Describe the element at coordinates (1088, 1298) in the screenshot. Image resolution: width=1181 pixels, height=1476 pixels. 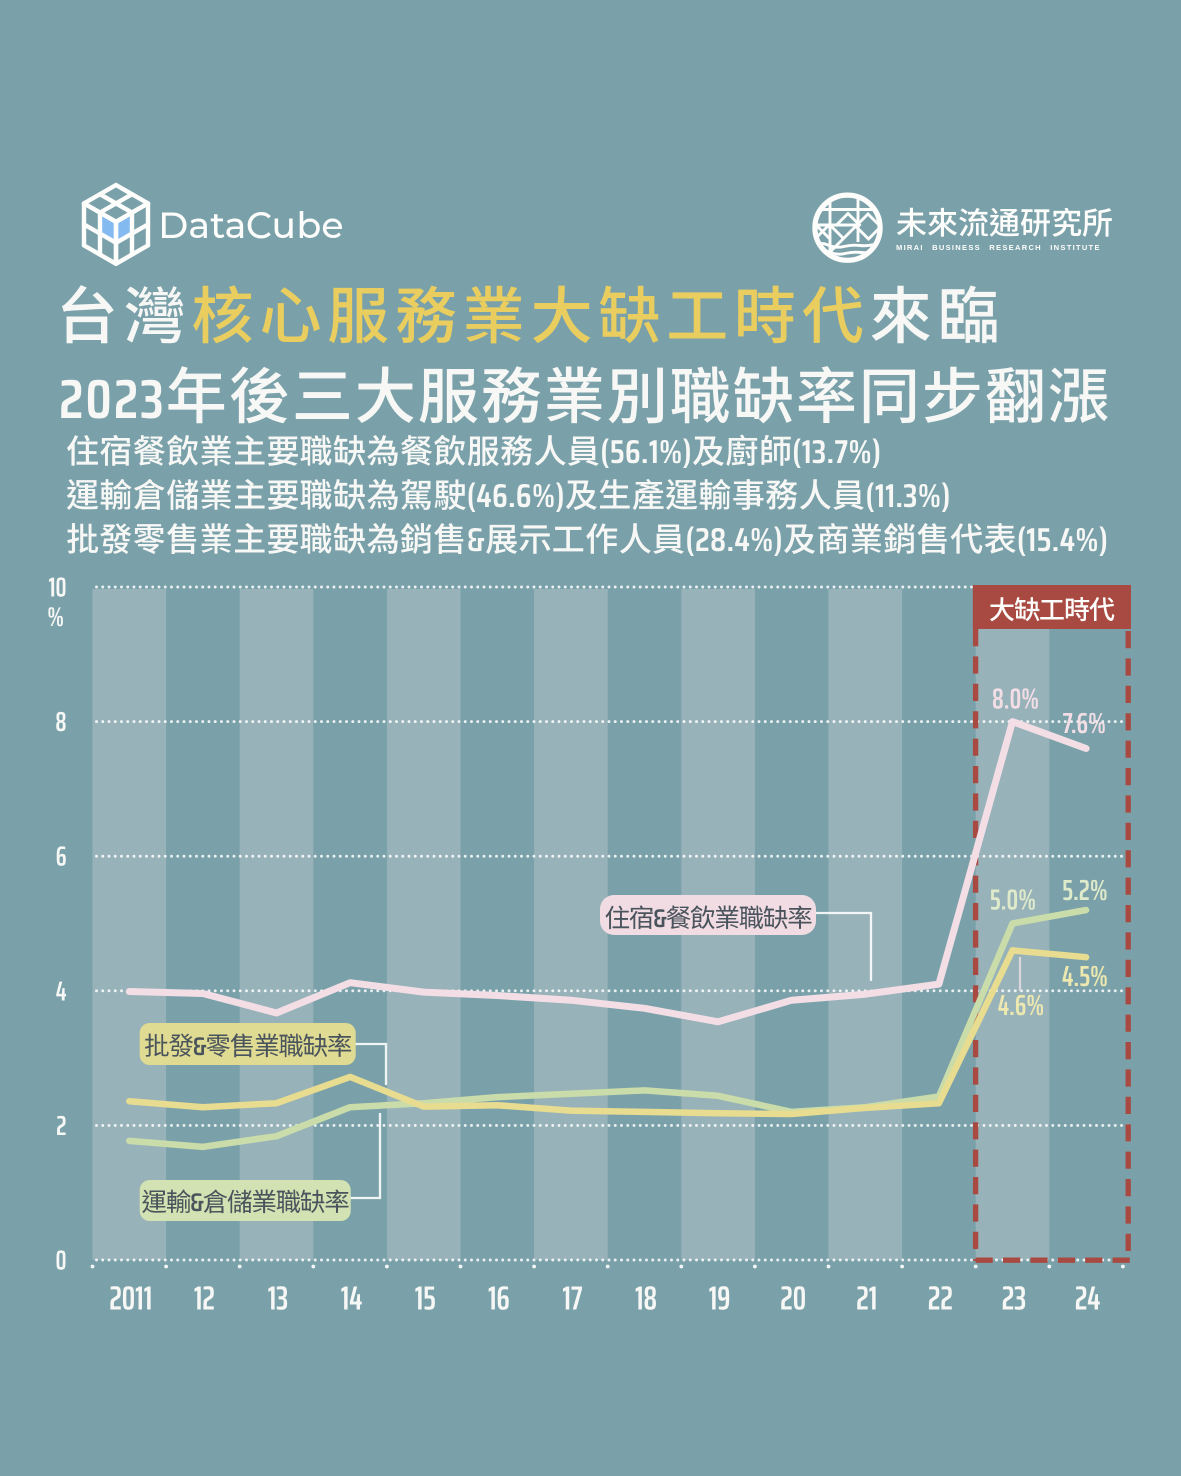
I see `svg-text: 24` at that location.